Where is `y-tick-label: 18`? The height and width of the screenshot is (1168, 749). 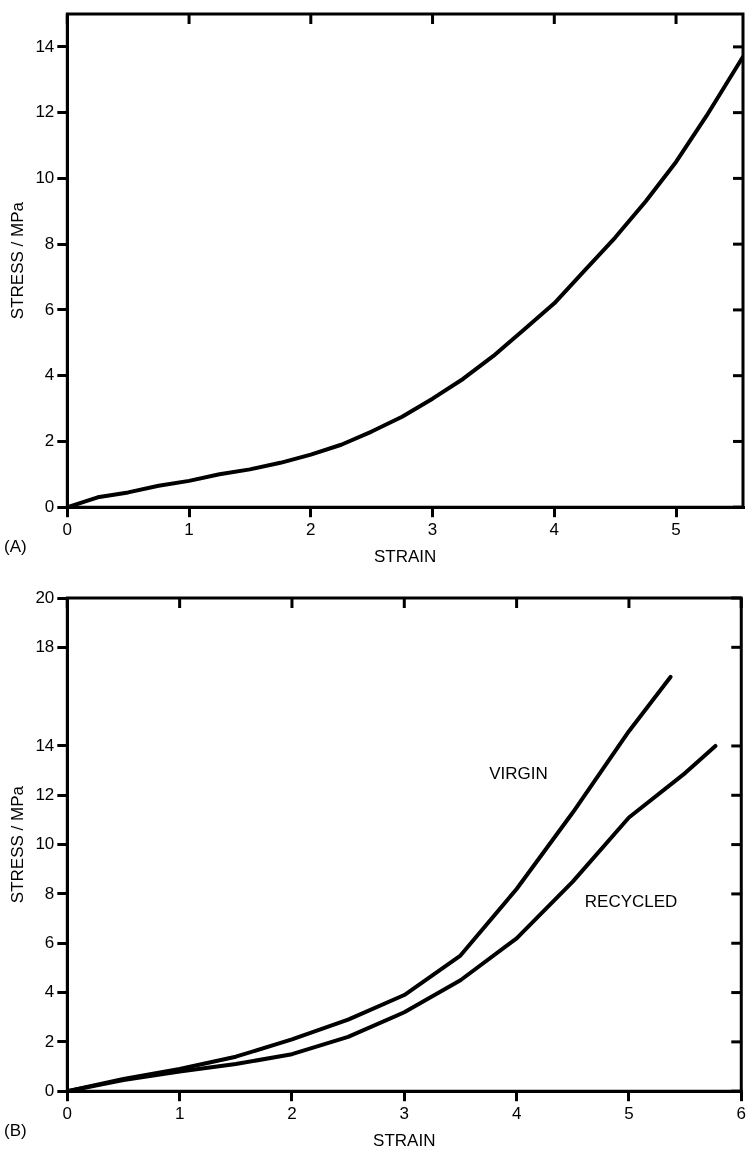 y-tick-label: 18 is located at coordinates (45, 647).